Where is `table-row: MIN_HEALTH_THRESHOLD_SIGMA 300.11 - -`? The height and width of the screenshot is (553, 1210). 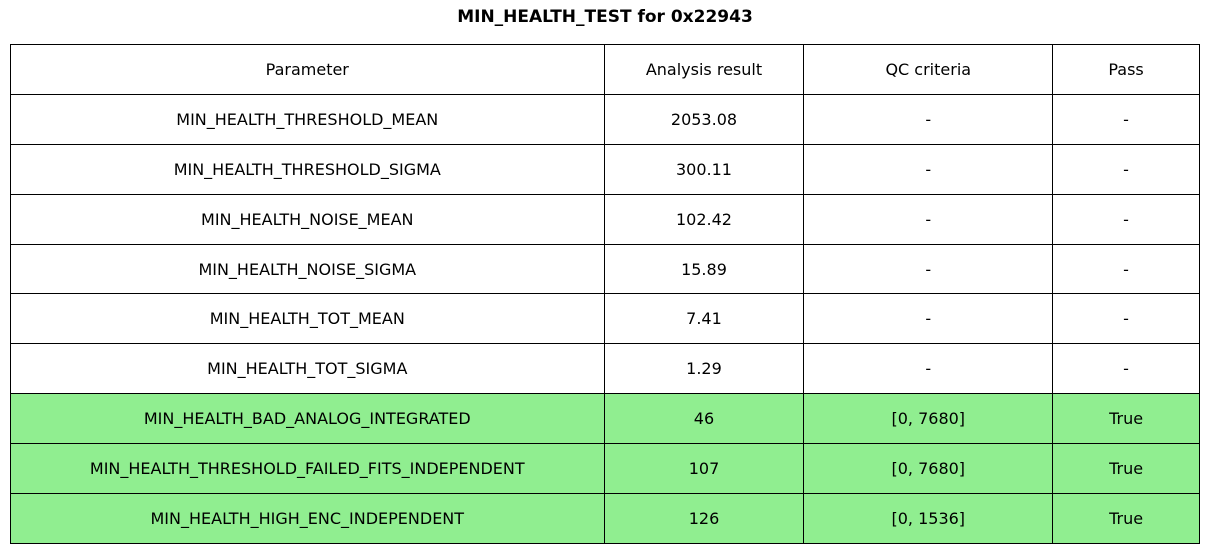 table-row: MIN_HEALTH_THRESHOLD_SIGMA 300.11 - - is located at coordinates (605, 169).